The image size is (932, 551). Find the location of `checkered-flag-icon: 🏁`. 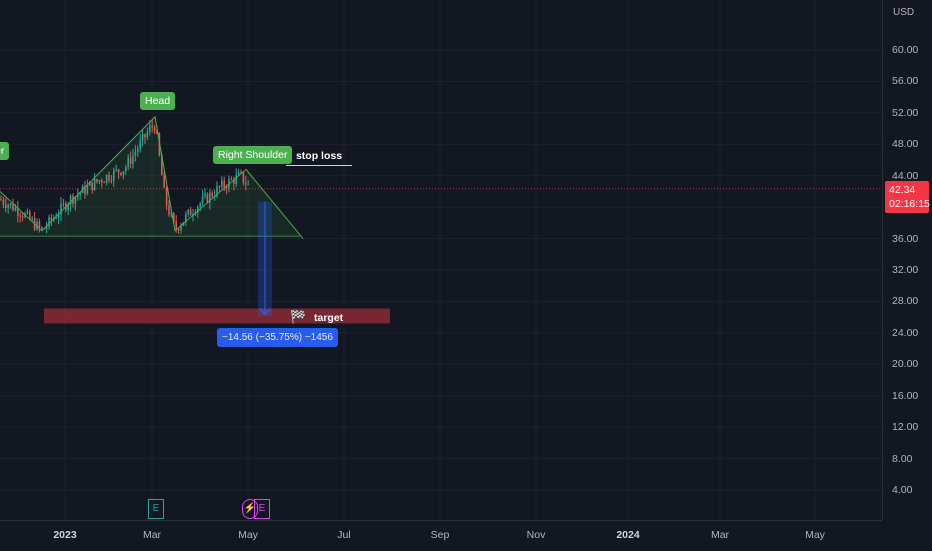

checkered-flag-icon: 🏁 is located at coordinates (298, 316).